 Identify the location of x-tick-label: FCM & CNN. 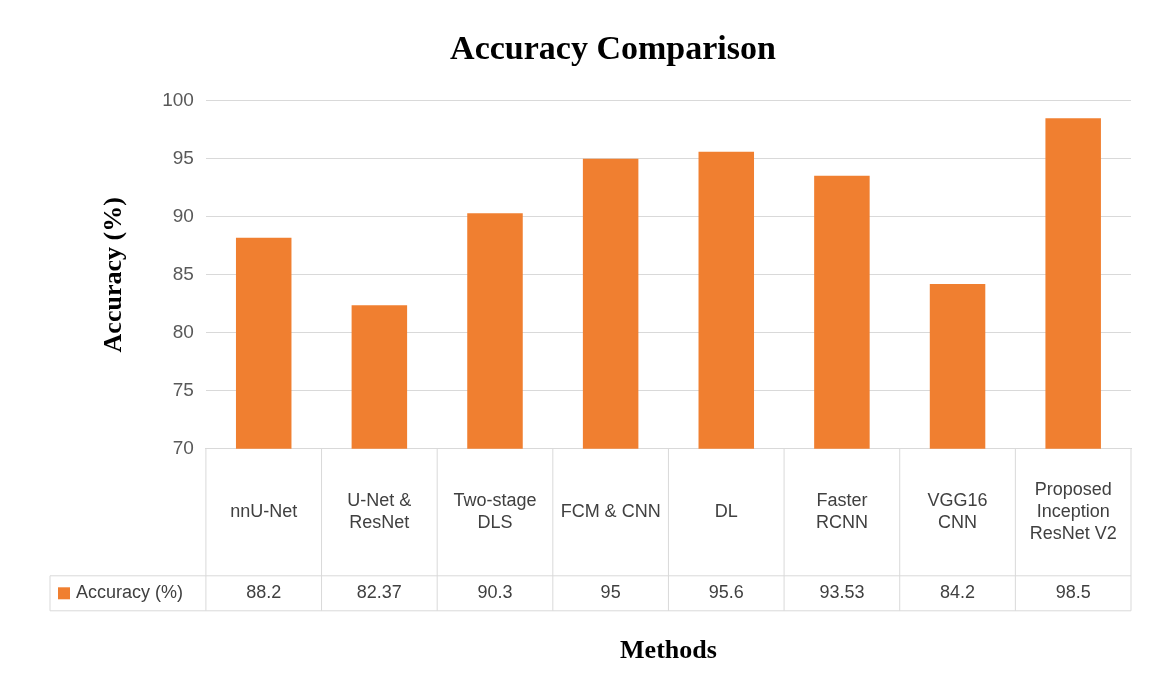
(610, 511).